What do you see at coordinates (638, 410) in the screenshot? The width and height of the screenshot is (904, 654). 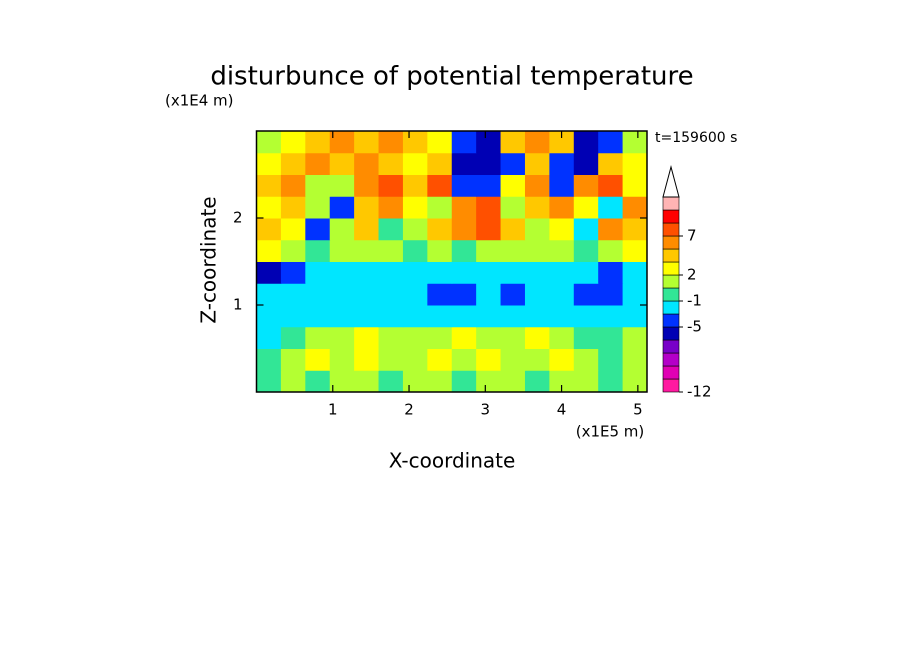 I see `x-tick-label: 5` at bounding box center [638, 410].